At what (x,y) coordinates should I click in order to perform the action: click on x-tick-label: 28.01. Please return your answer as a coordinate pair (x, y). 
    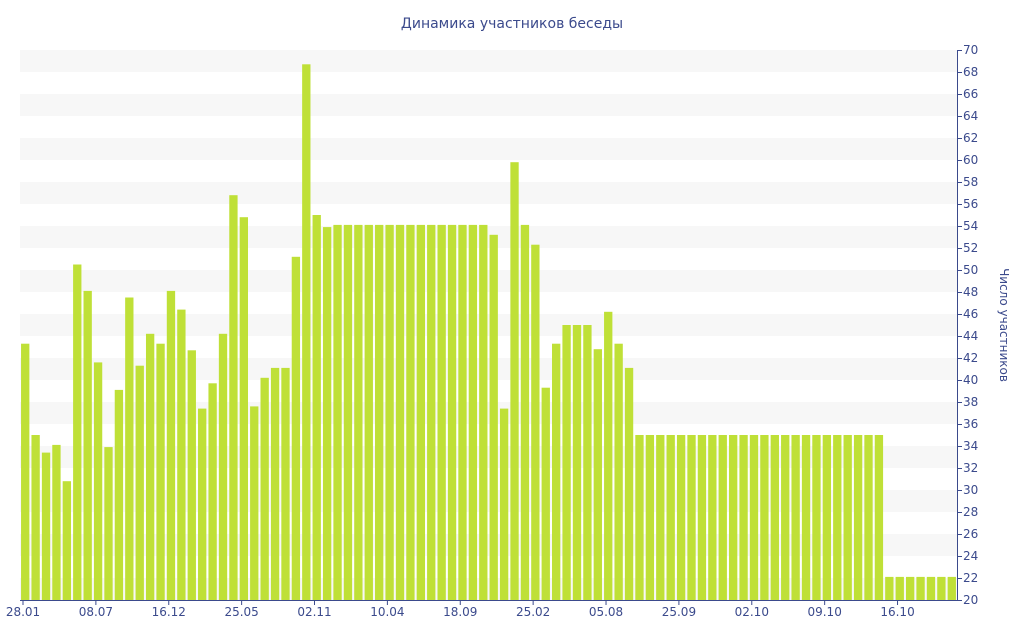
    Looking at the image, I should click on (23, 612).